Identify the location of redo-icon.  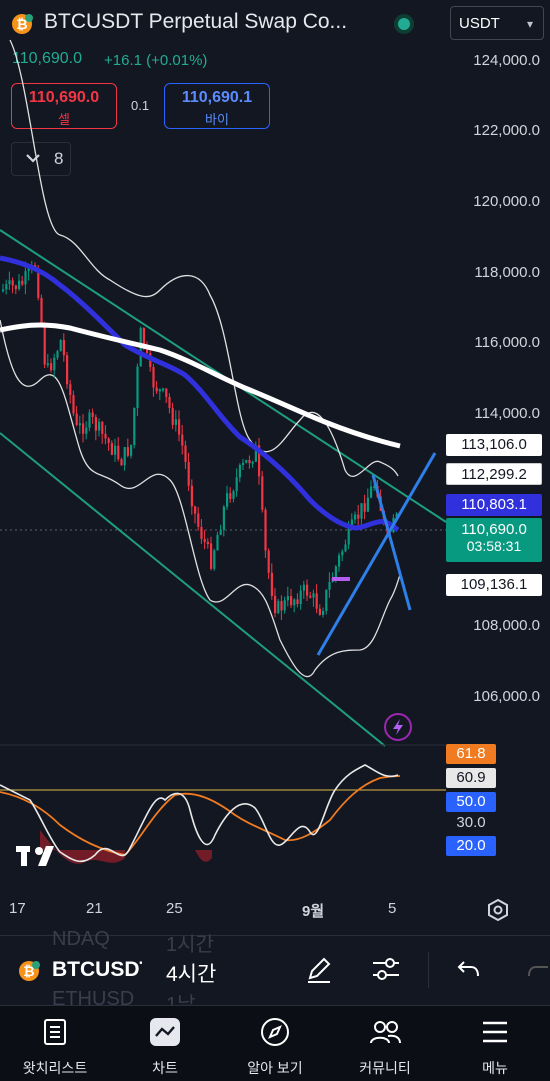
(539, 971).